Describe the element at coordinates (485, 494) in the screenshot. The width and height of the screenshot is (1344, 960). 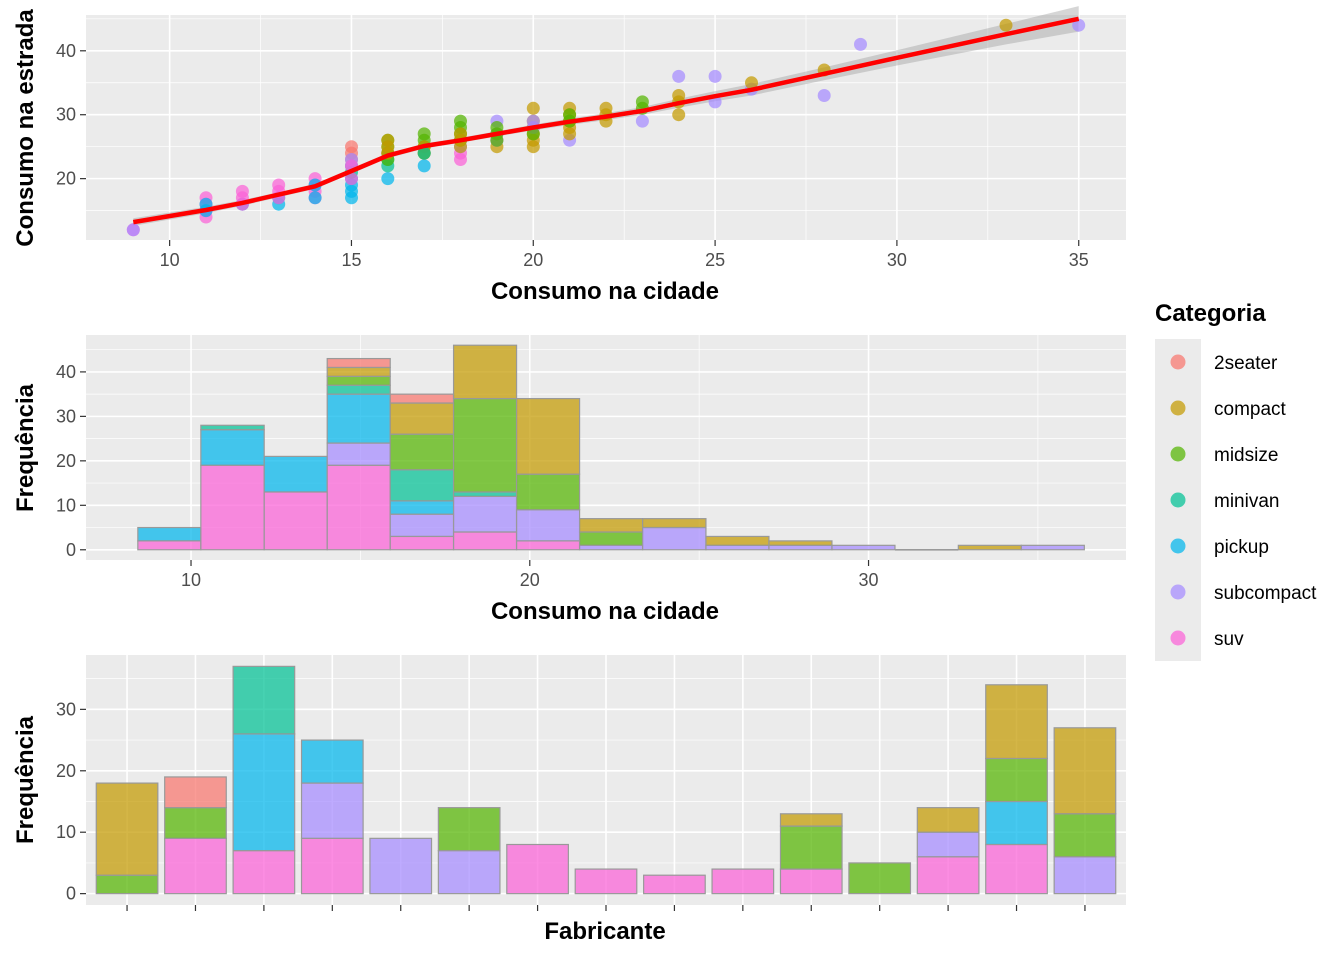
I see `histogram-bar-minivan` at that location.